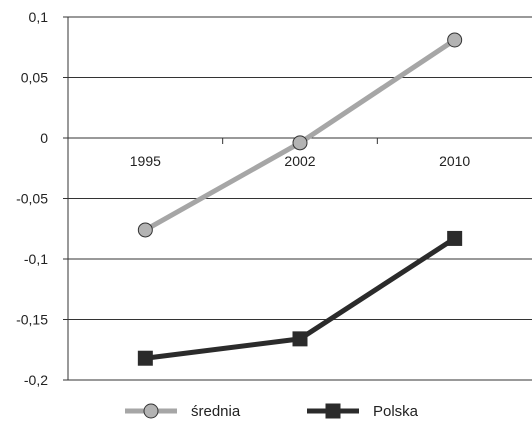 The height and width of the screenshot is (423, 532). Describe the element at coordinates (39, 17) in the screenshot. I see `y-tick-label: 0,1` at that location.